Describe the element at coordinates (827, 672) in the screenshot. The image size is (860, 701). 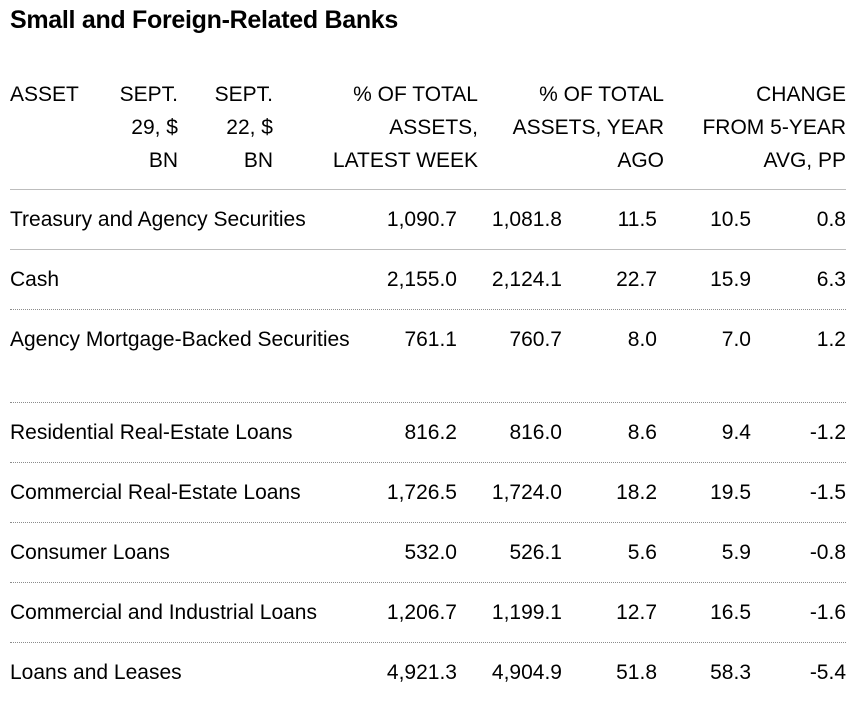
I see `cell-change: -5.4` at that location.